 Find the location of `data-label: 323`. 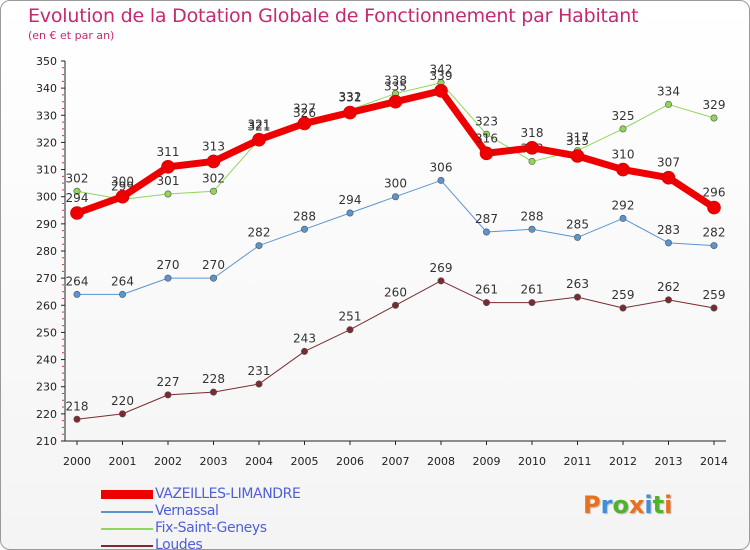

data-label: 323 is located at coordinates (486, 121).